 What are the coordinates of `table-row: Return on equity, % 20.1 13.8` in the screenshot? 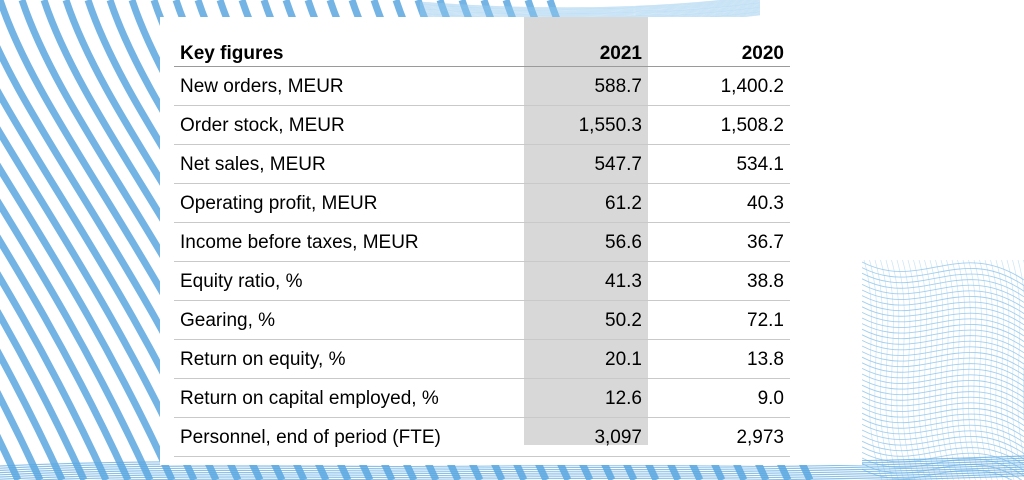 It's located at (482, 359).